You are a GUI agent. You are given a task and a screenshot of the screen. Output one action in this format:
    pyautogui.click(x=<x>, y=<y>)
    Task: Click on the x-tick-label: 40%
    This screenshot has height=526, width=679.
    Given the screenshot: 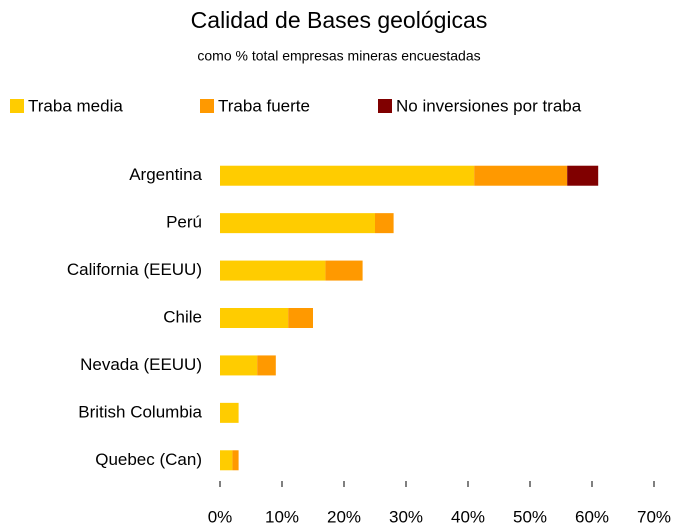 What is the action you would take?
    pyautogui.click(x=468, y=516)
    